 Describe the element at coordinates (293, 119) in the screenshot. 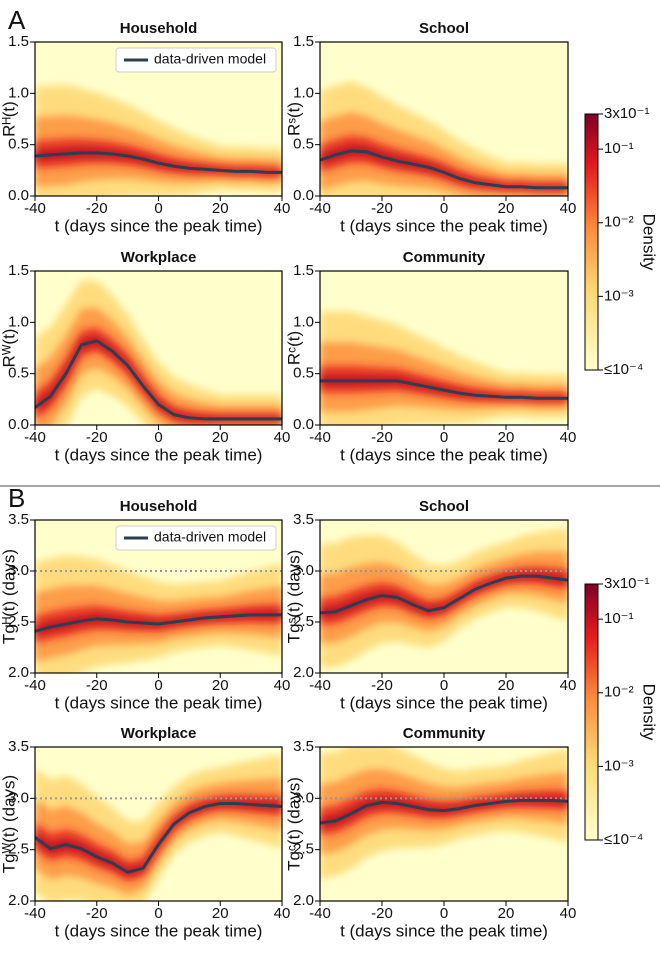

I see `y-axis-label: Rˢ(t)` at that location.